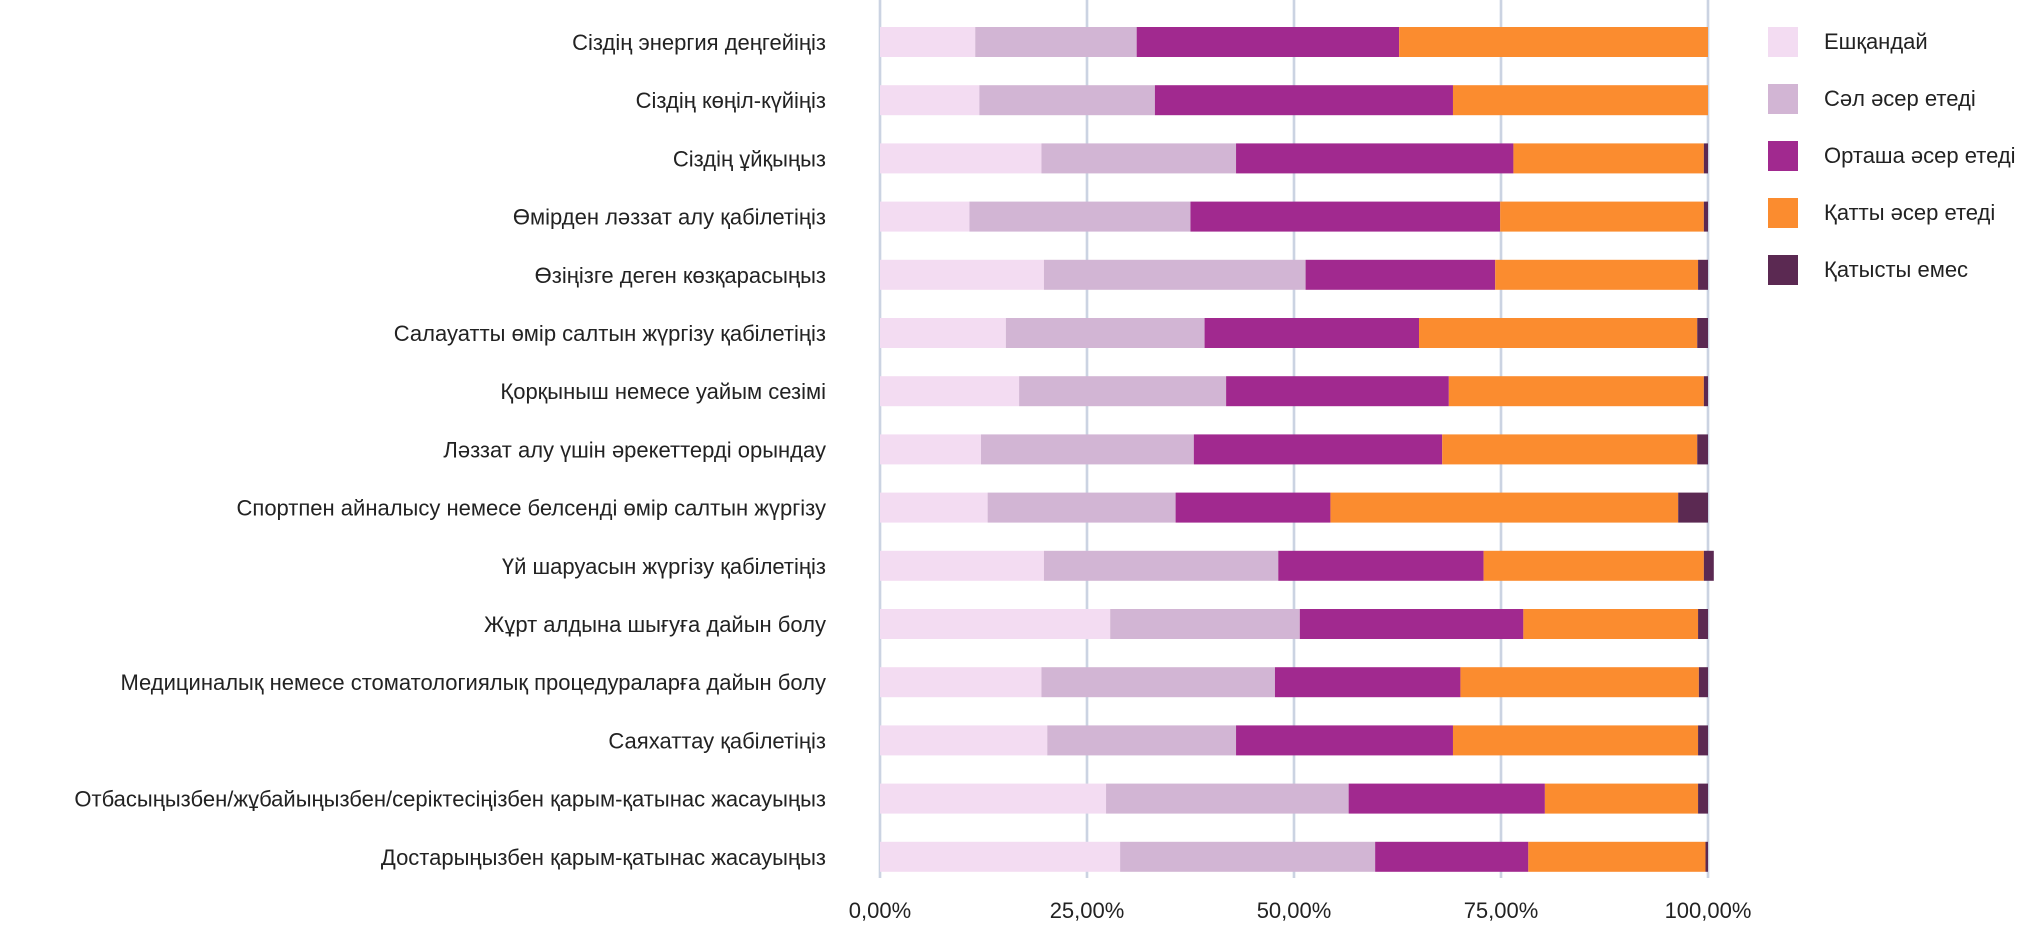 The image size is (2040, 926). Describe the element at coordinates (880, 910) in the screenshot. I see `x-tick-label: 0,00%` at that location.